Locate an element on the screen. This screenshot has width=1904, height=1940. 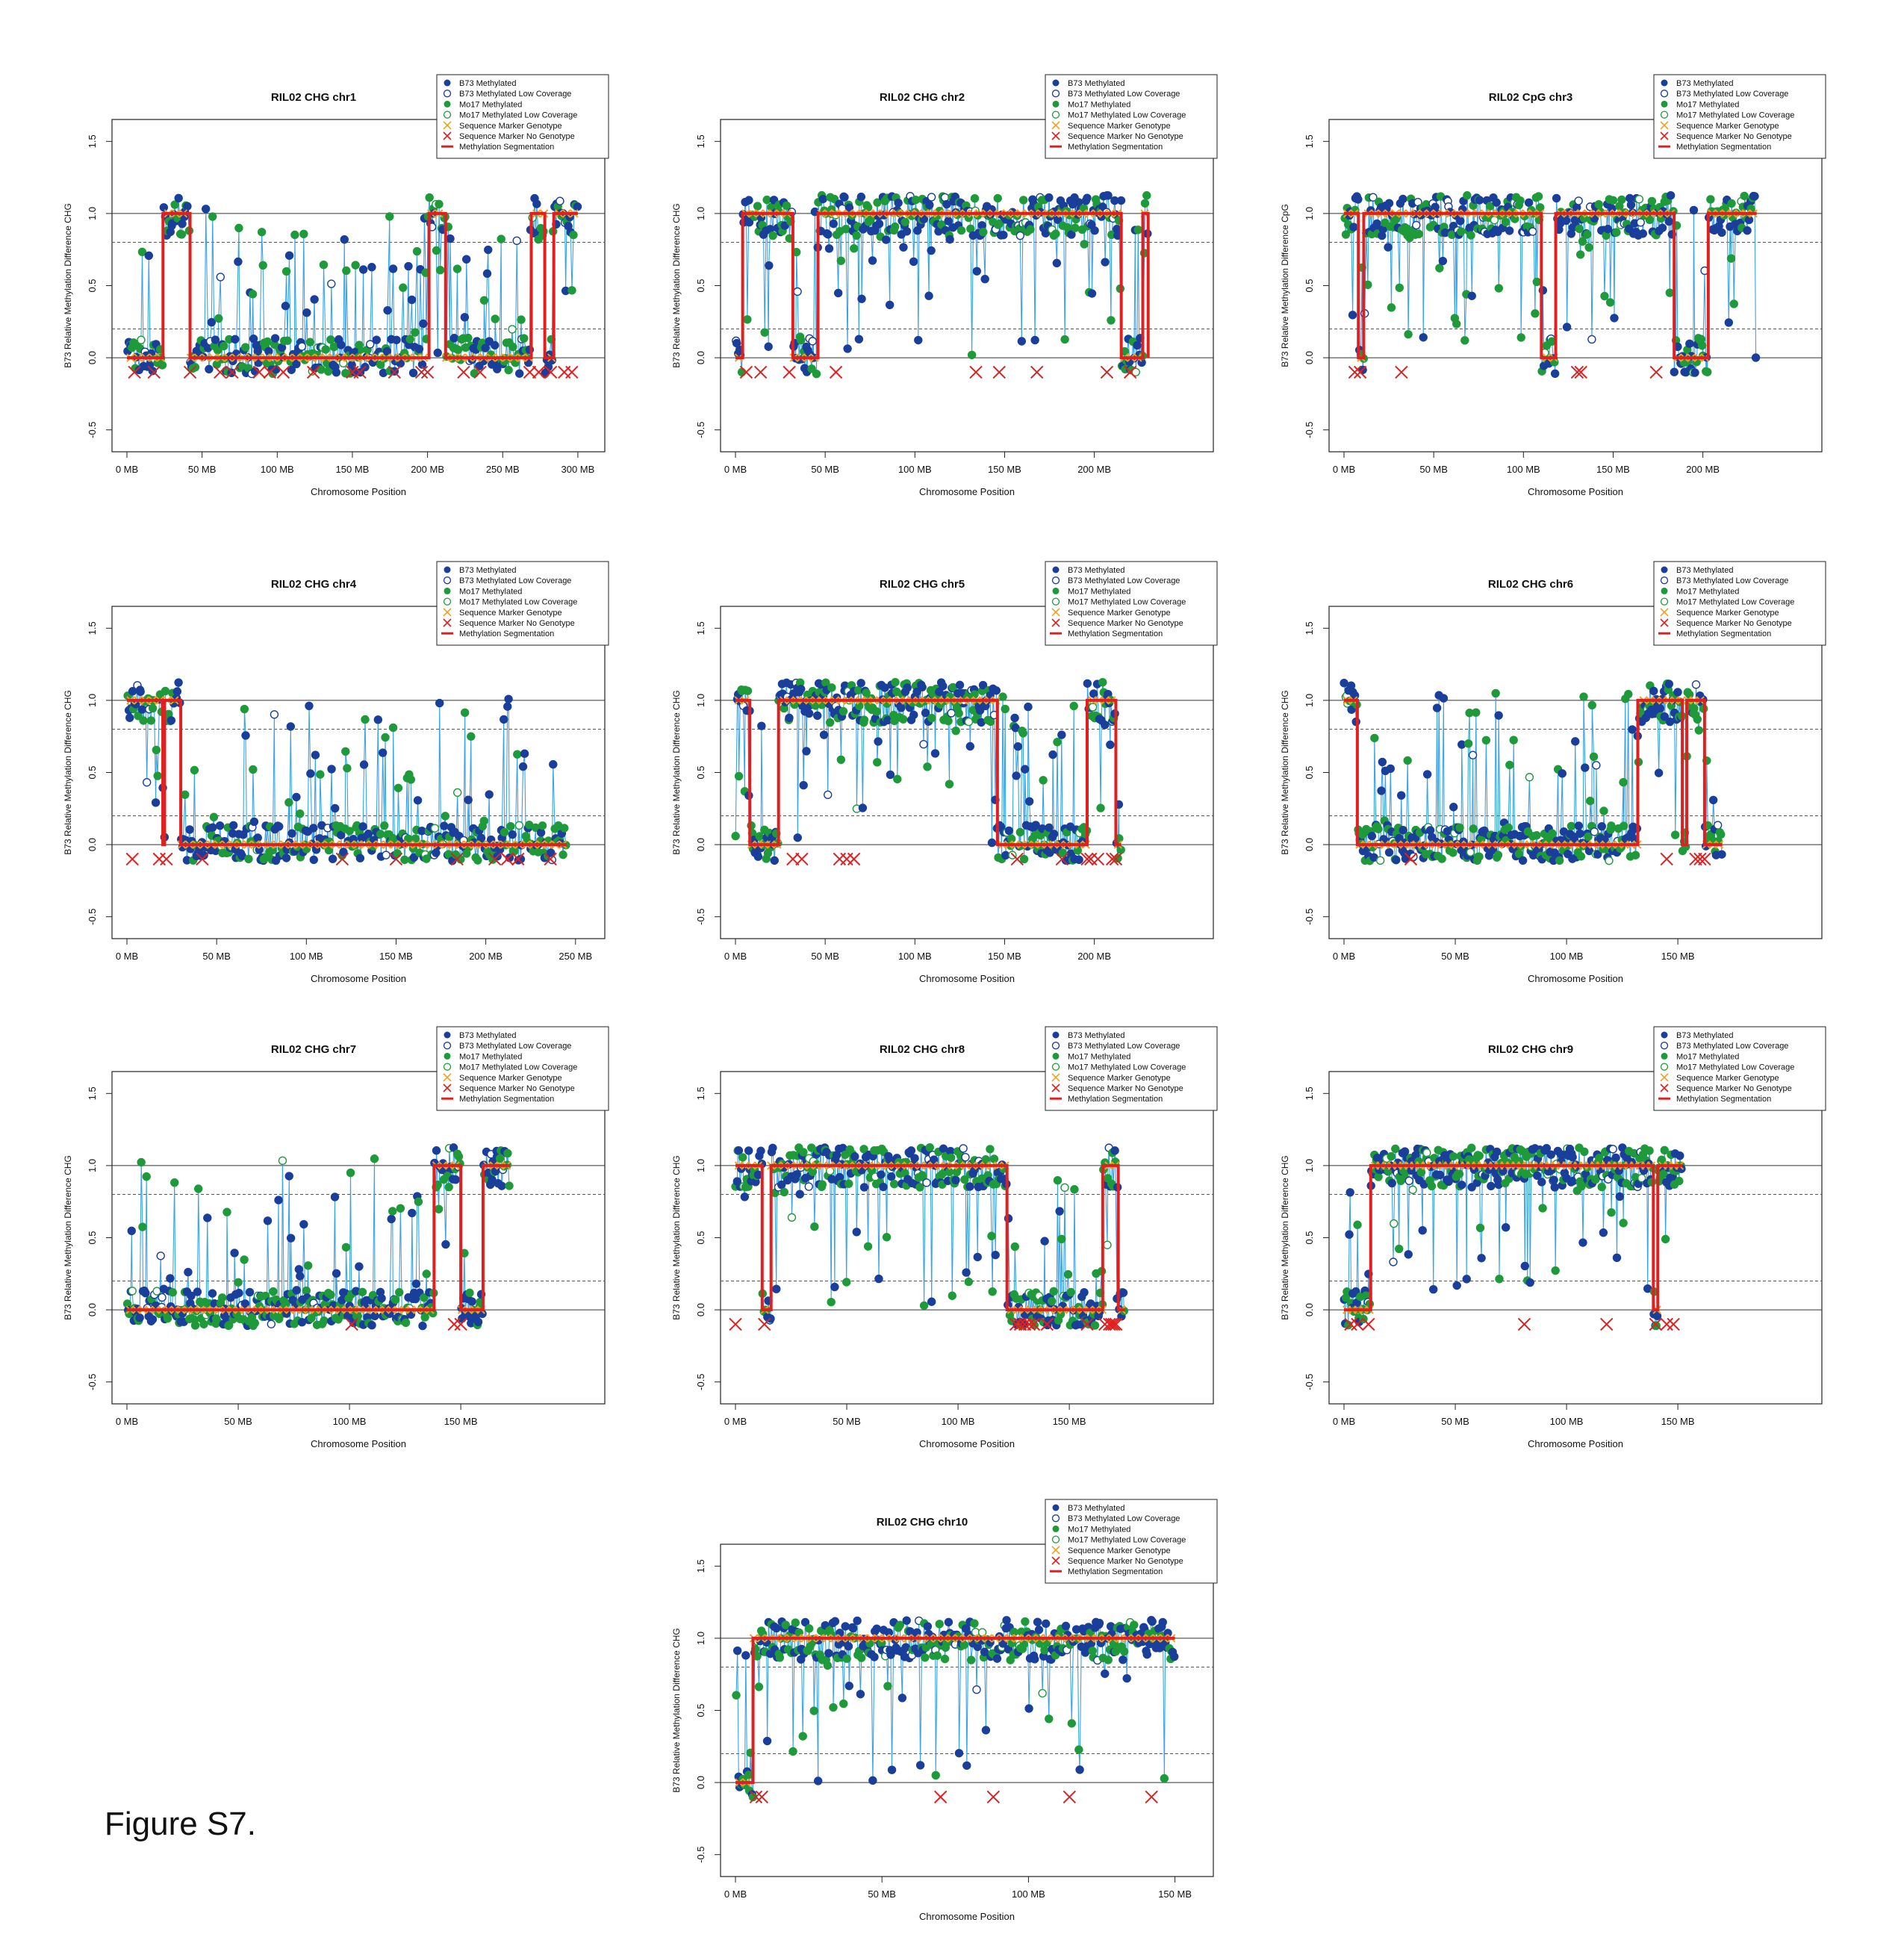
x-axis-label: Chromosome Position is located at coordinates (358, 491).